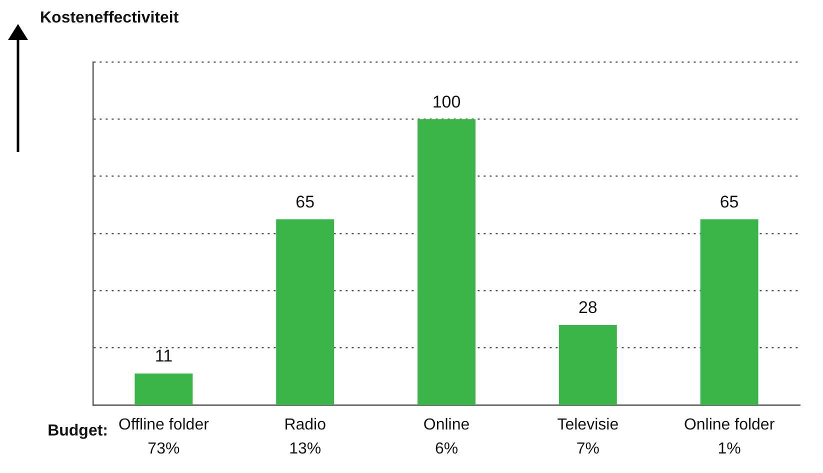 This screenshot has height=473, width=823. Describe the element at coordinates (305, 437) in the screenshot. I see `x-tick-label: Radio 13%` at that location.